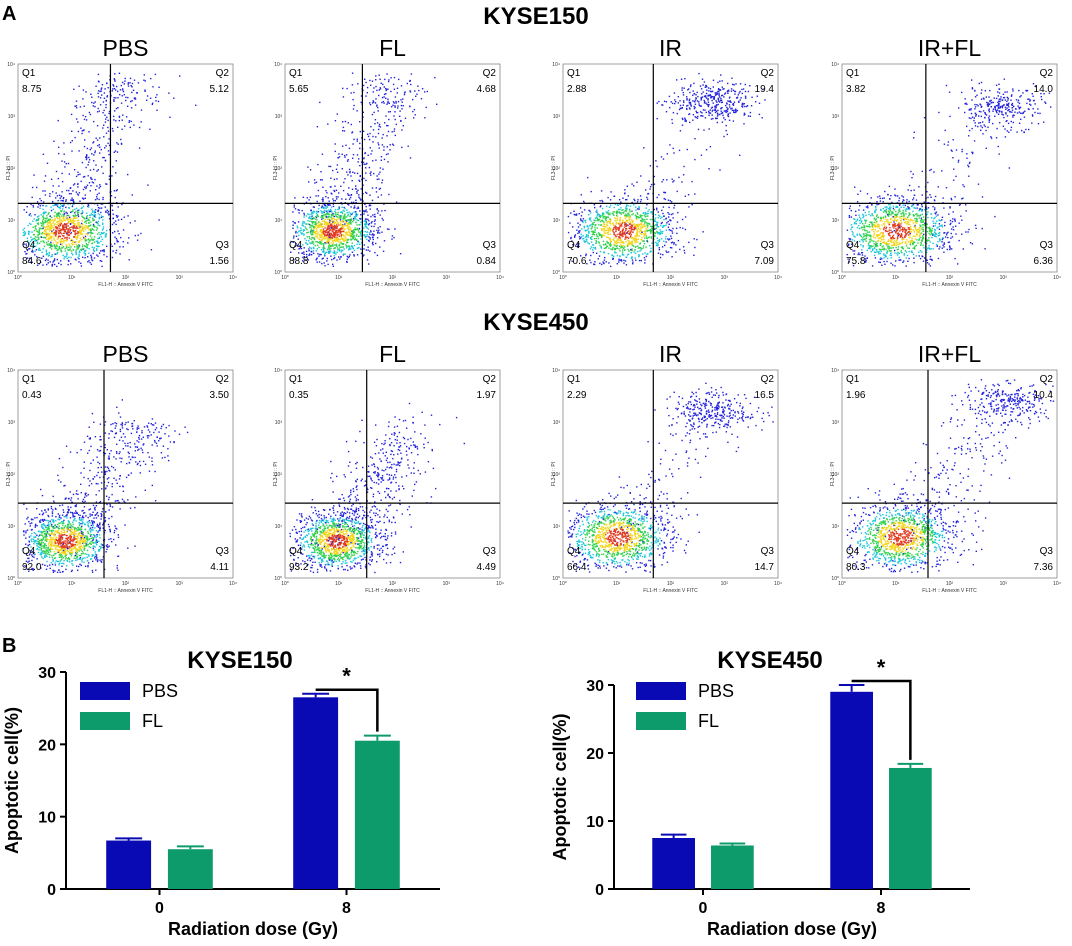 Image resolution: width=1072 pixels, height=946 pixels. I want to click on q4-value: 84.6, so click(32, 261).